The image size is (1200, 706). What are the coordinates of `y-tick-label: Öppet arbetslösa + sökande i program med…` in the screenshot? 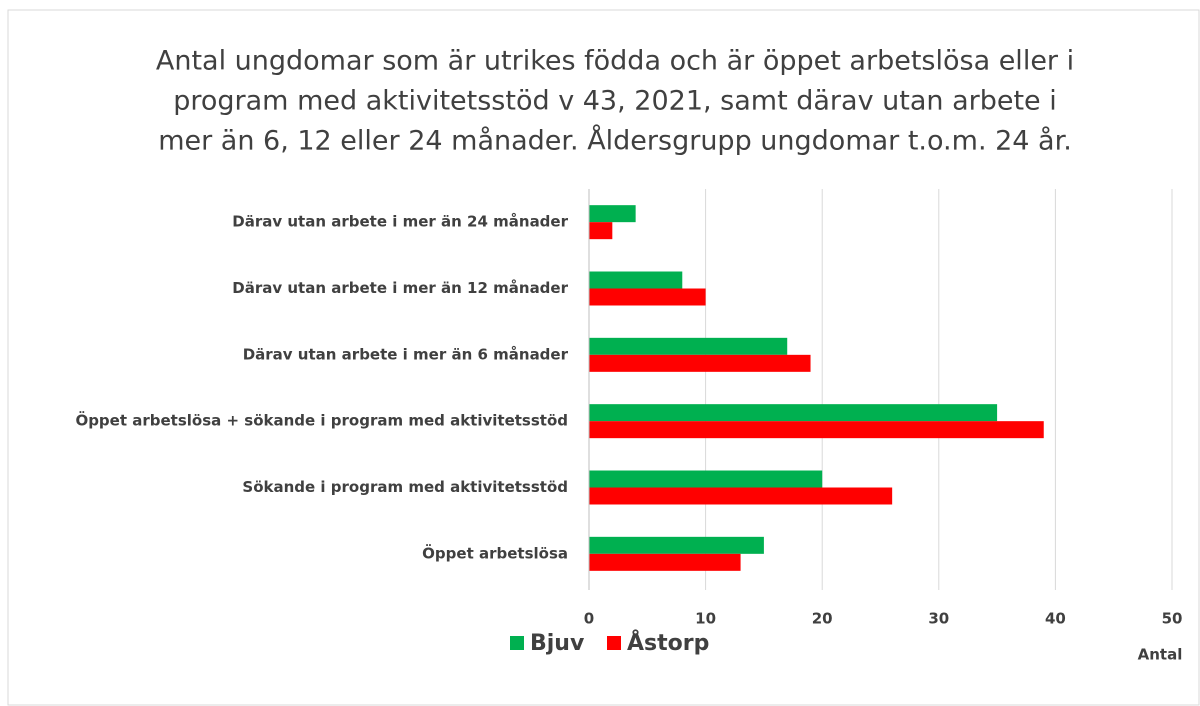 It's located at (321, 420).